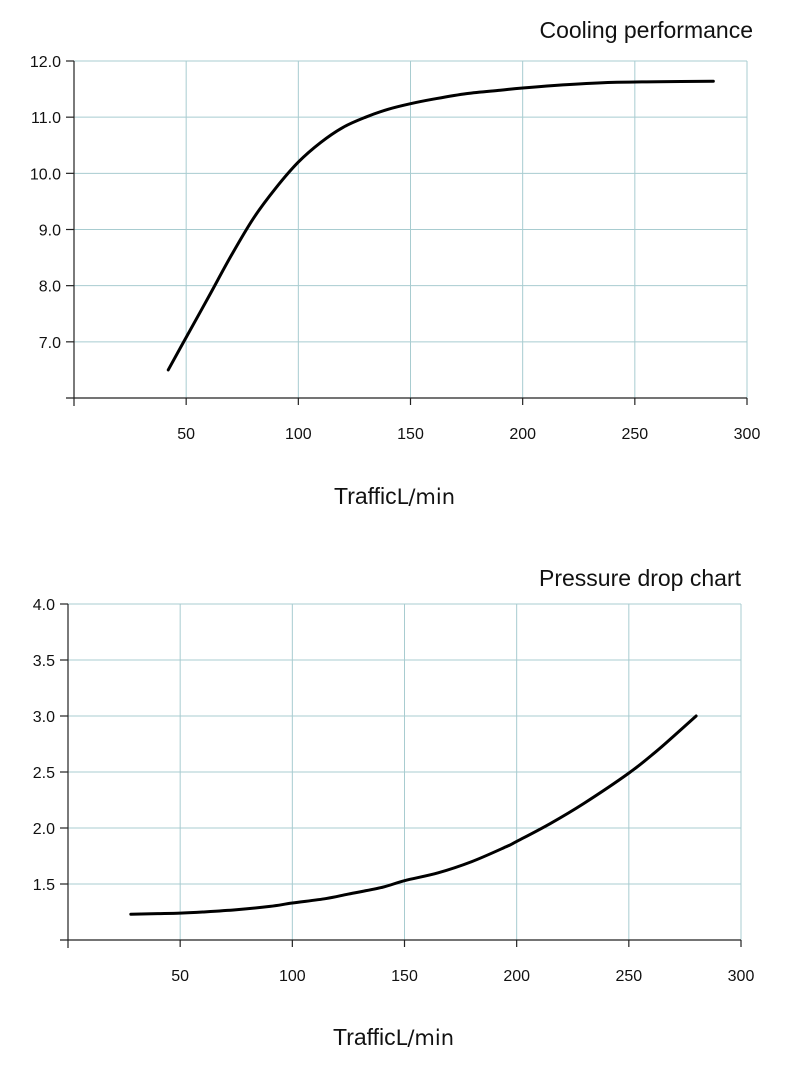 The image size is (800, 1086). What do you see at coordinates (45, 174) in the screenshot?
I see `y-tick-label-10.0: 10.0` at bounding box center [45, 174].